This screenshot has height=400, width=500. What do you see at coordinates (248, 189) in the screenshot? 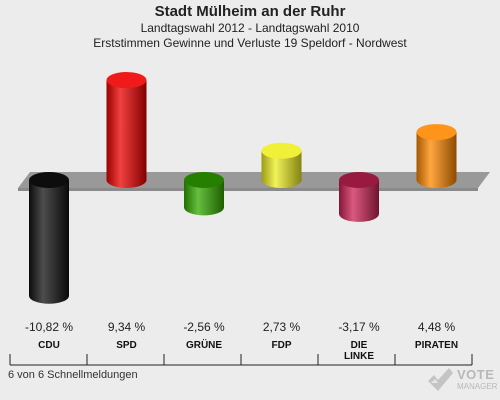
I see `baseline-band-edge` at bounding box center [248, 189].